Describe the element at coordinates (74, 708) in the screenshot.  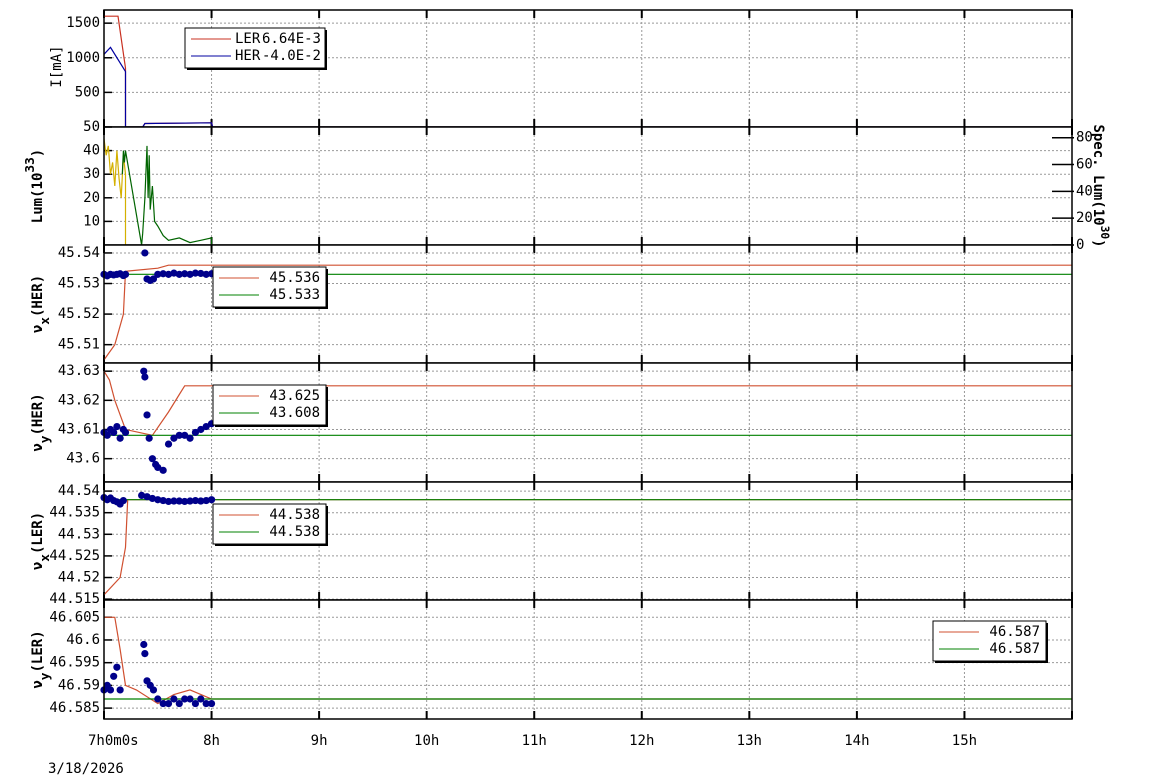
I see `y-tick-label: 46.585` at that location.